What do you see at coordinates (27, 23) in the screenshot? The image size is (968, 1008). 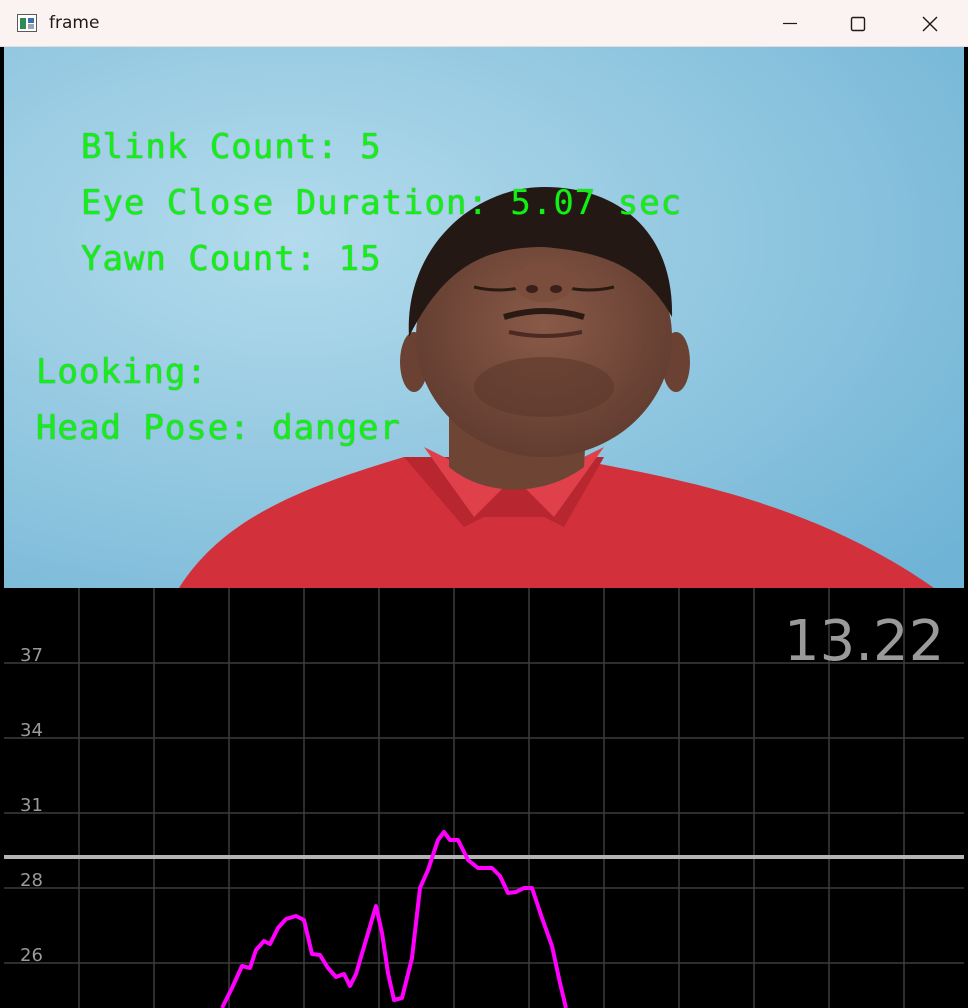 I see `app-icon` at bounding box center [27, 23].